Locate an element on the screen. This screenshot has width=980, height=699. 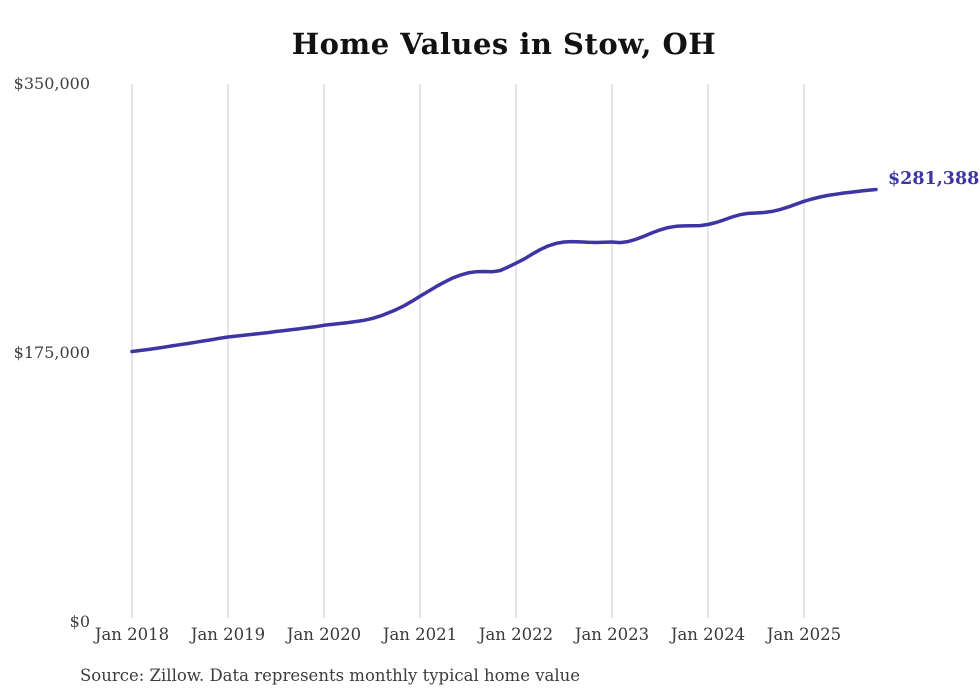
y-tick-350000: $350,000 is located at coordinates (51, 83).